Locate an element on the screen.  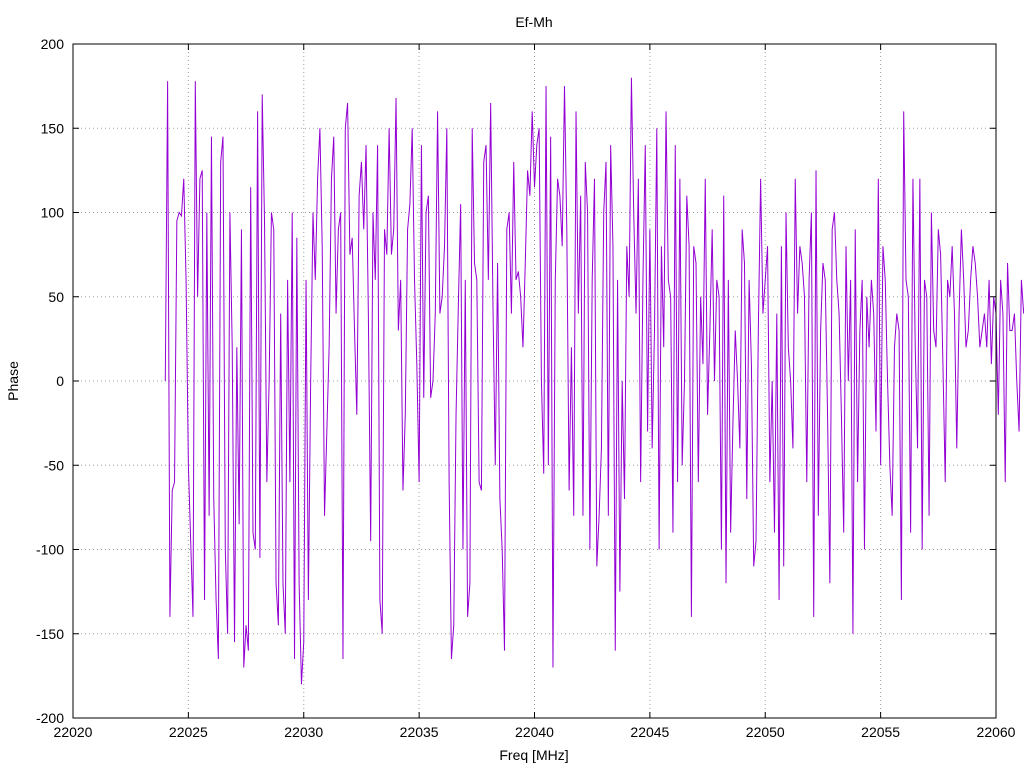
x-tick-label: 22030 is located at coordinates (303, 732).